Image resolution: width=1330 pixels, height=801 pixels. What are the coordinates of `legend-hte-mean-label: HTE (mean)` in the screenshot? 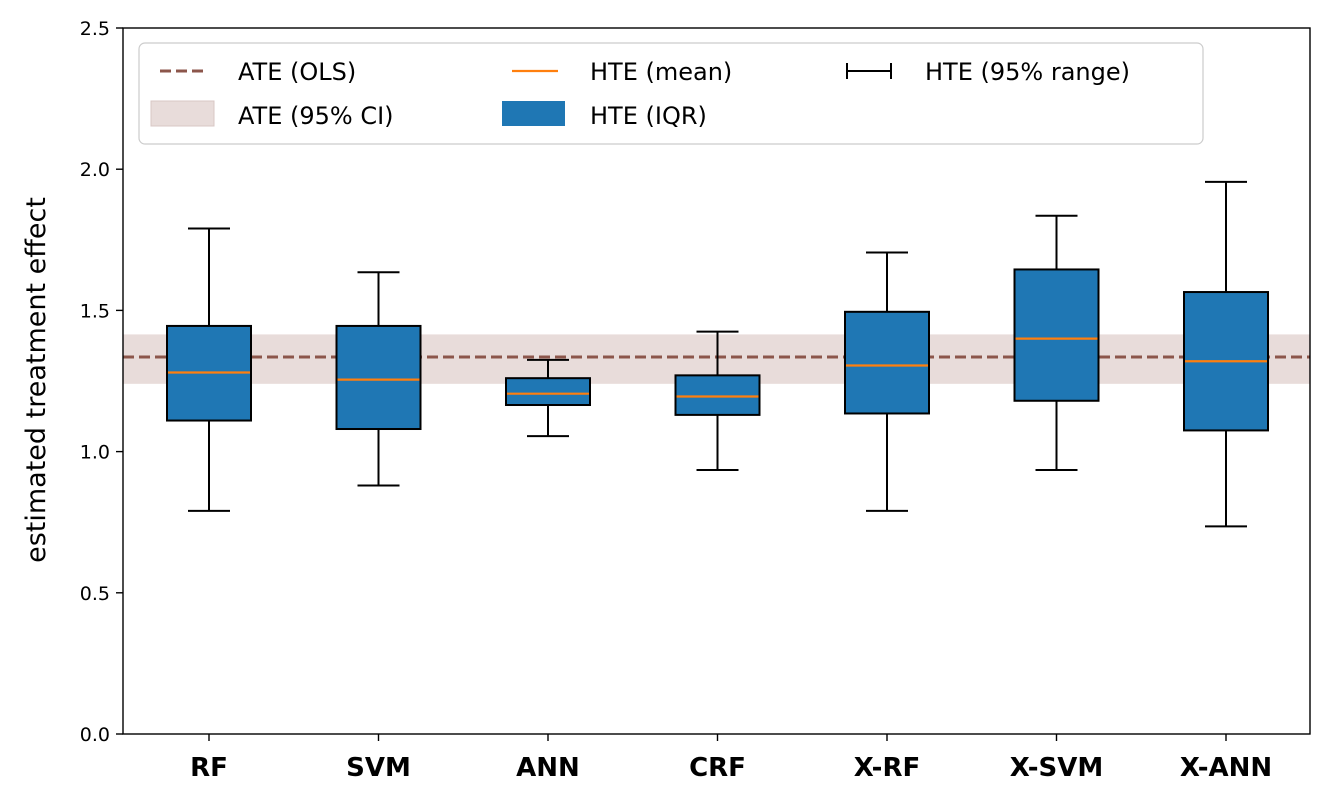 It's located at (661, 72).